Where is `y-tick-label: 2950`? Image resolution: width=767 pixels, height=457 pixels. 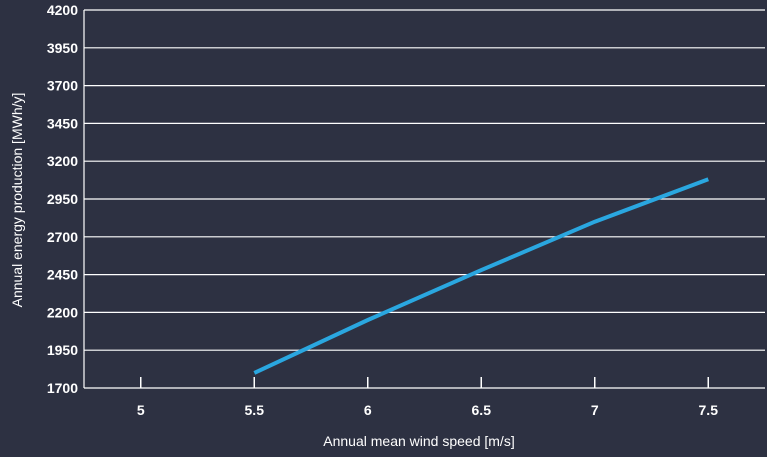 y-tick-label: 2950 is located at coordinates (62, 199).